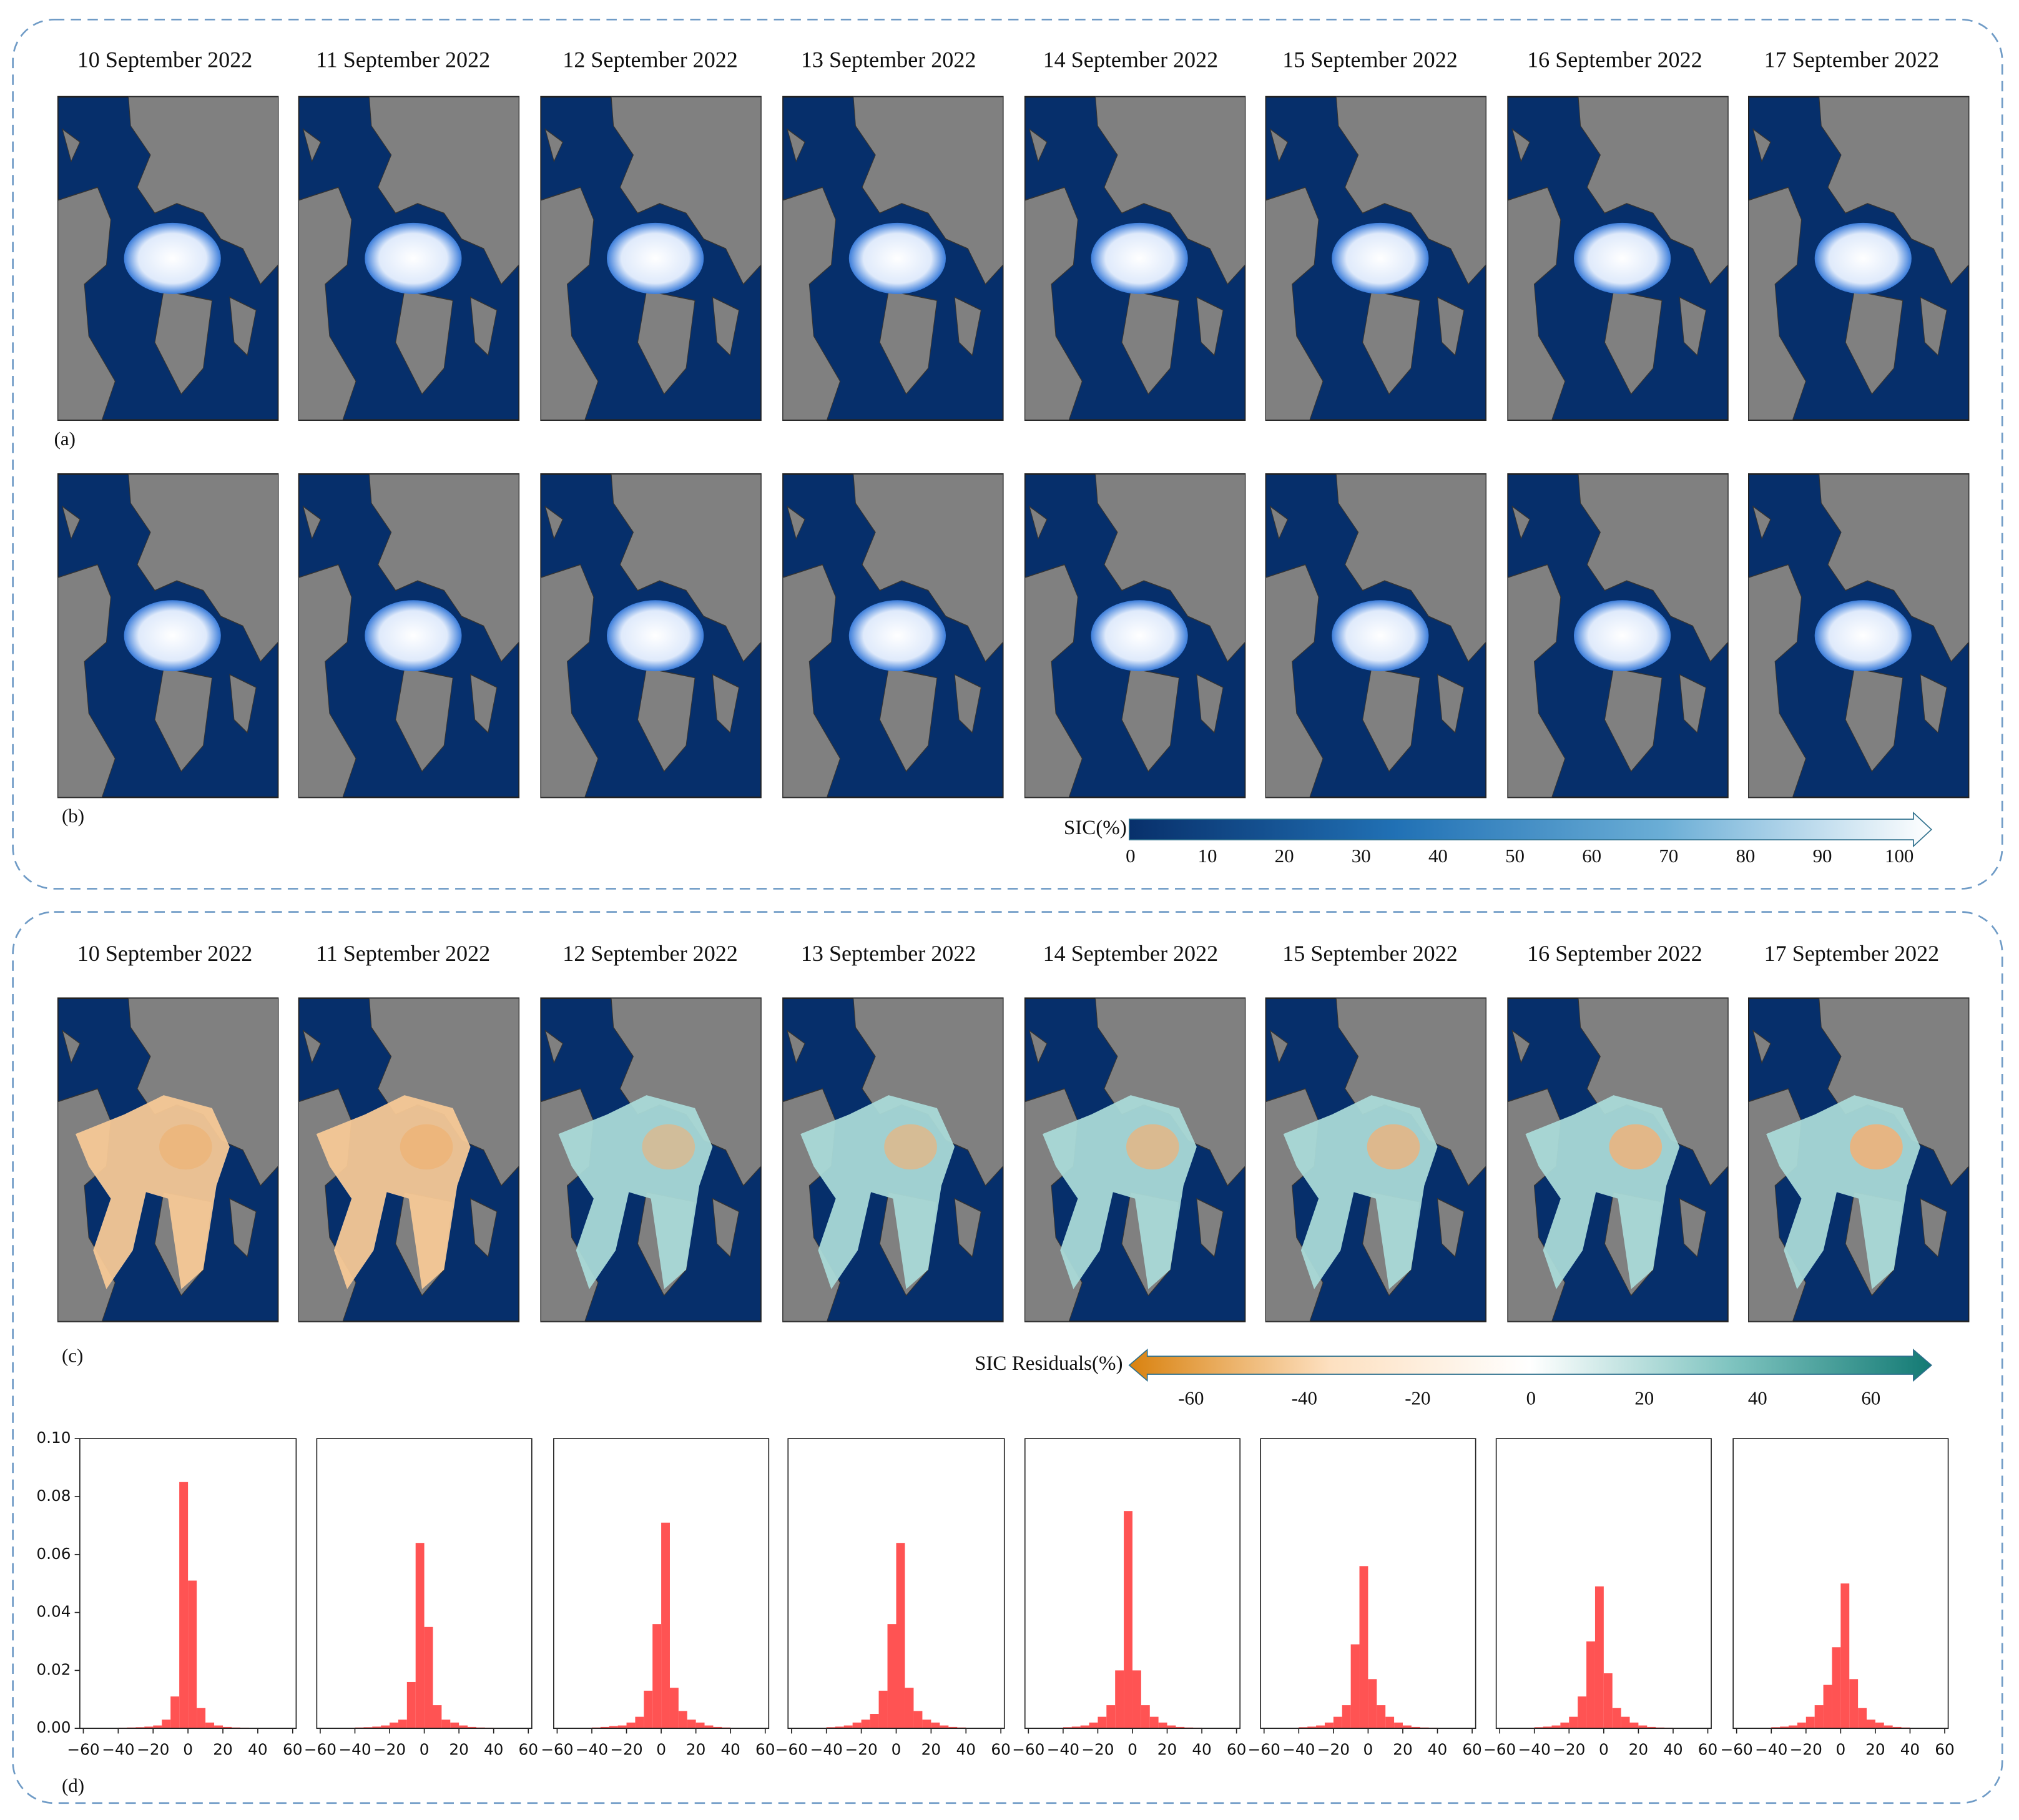 This screenshot has height=1820, width=2019. Describe the element at coordinates (53, 1727) in the screenshot. I see `y-tick-label: 0.00` at that location.